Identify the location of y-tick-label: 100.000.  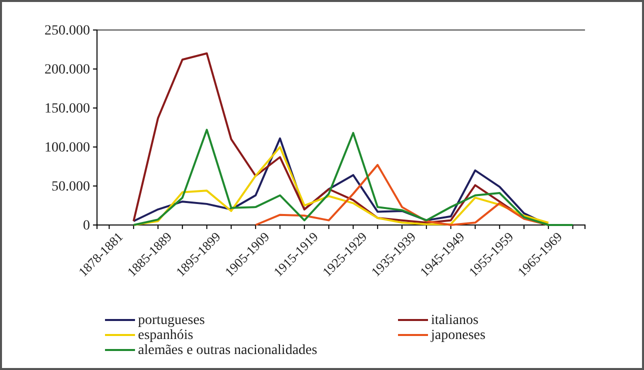
(67, 148).